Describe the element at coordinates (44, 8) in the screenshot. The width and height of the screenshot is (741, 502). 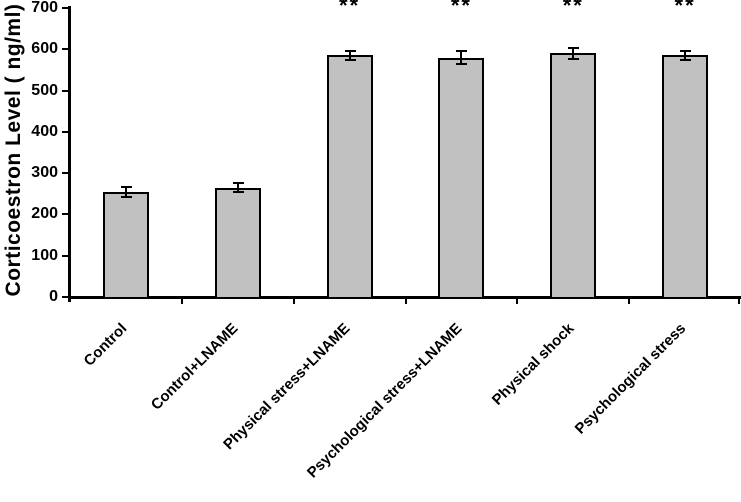
I see `y-tick-label: 700` at that location.